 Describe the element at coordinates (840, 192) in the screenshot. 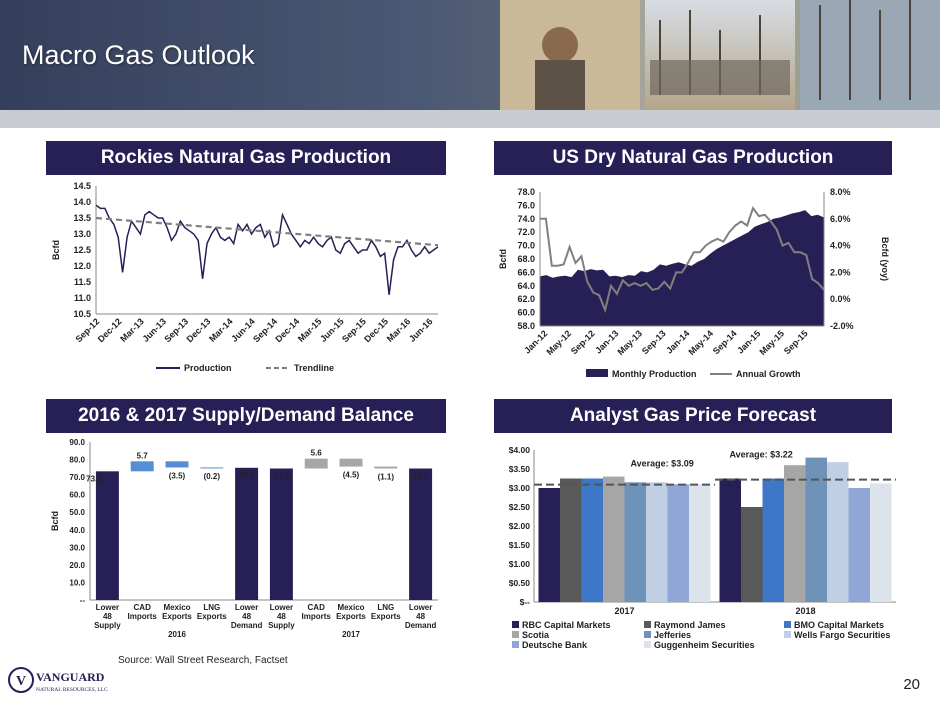

I see `us-dry-y2-tick-label: 8.0%` at that location.